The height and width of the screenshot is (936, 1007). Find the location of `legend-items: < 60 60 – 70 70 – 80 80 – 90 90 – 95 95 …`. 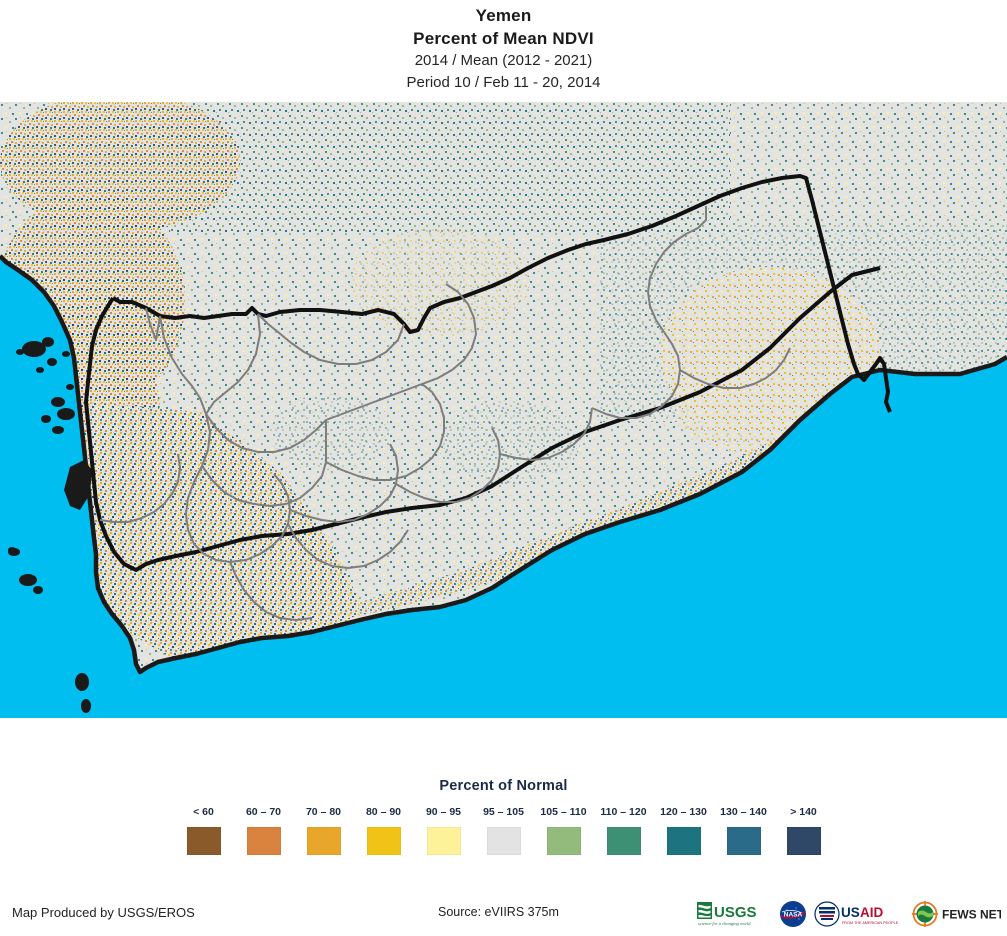

legend-items: < 60 60 – 70 70 – 80 80 – 90 90 – 95 95 … is located at coordinates (503, 830).